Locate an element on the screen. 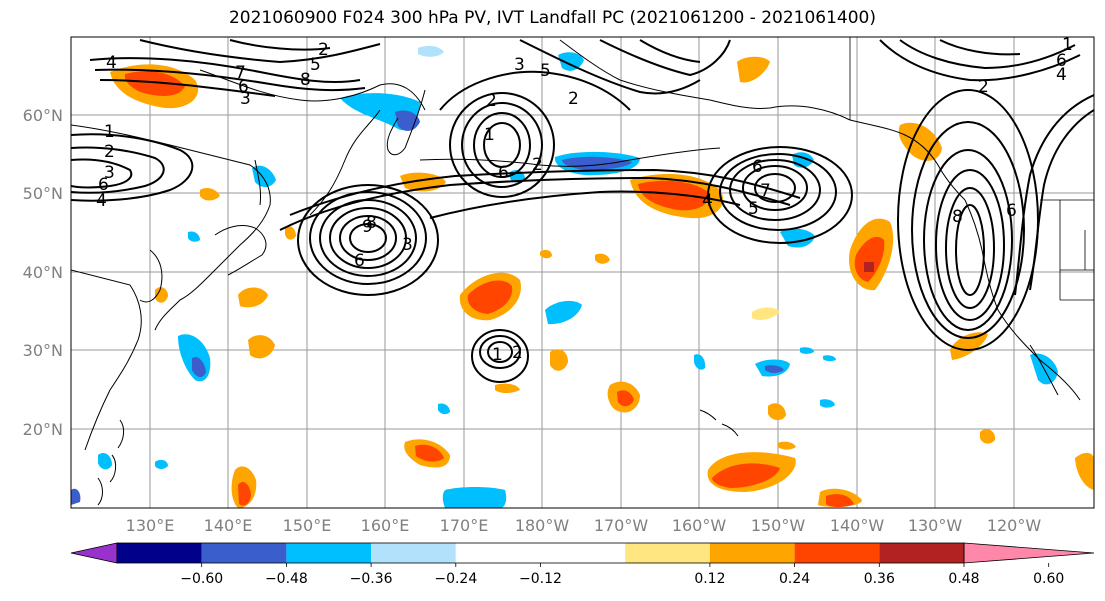  coastline-na-west is located at coordinates (1022, 300).